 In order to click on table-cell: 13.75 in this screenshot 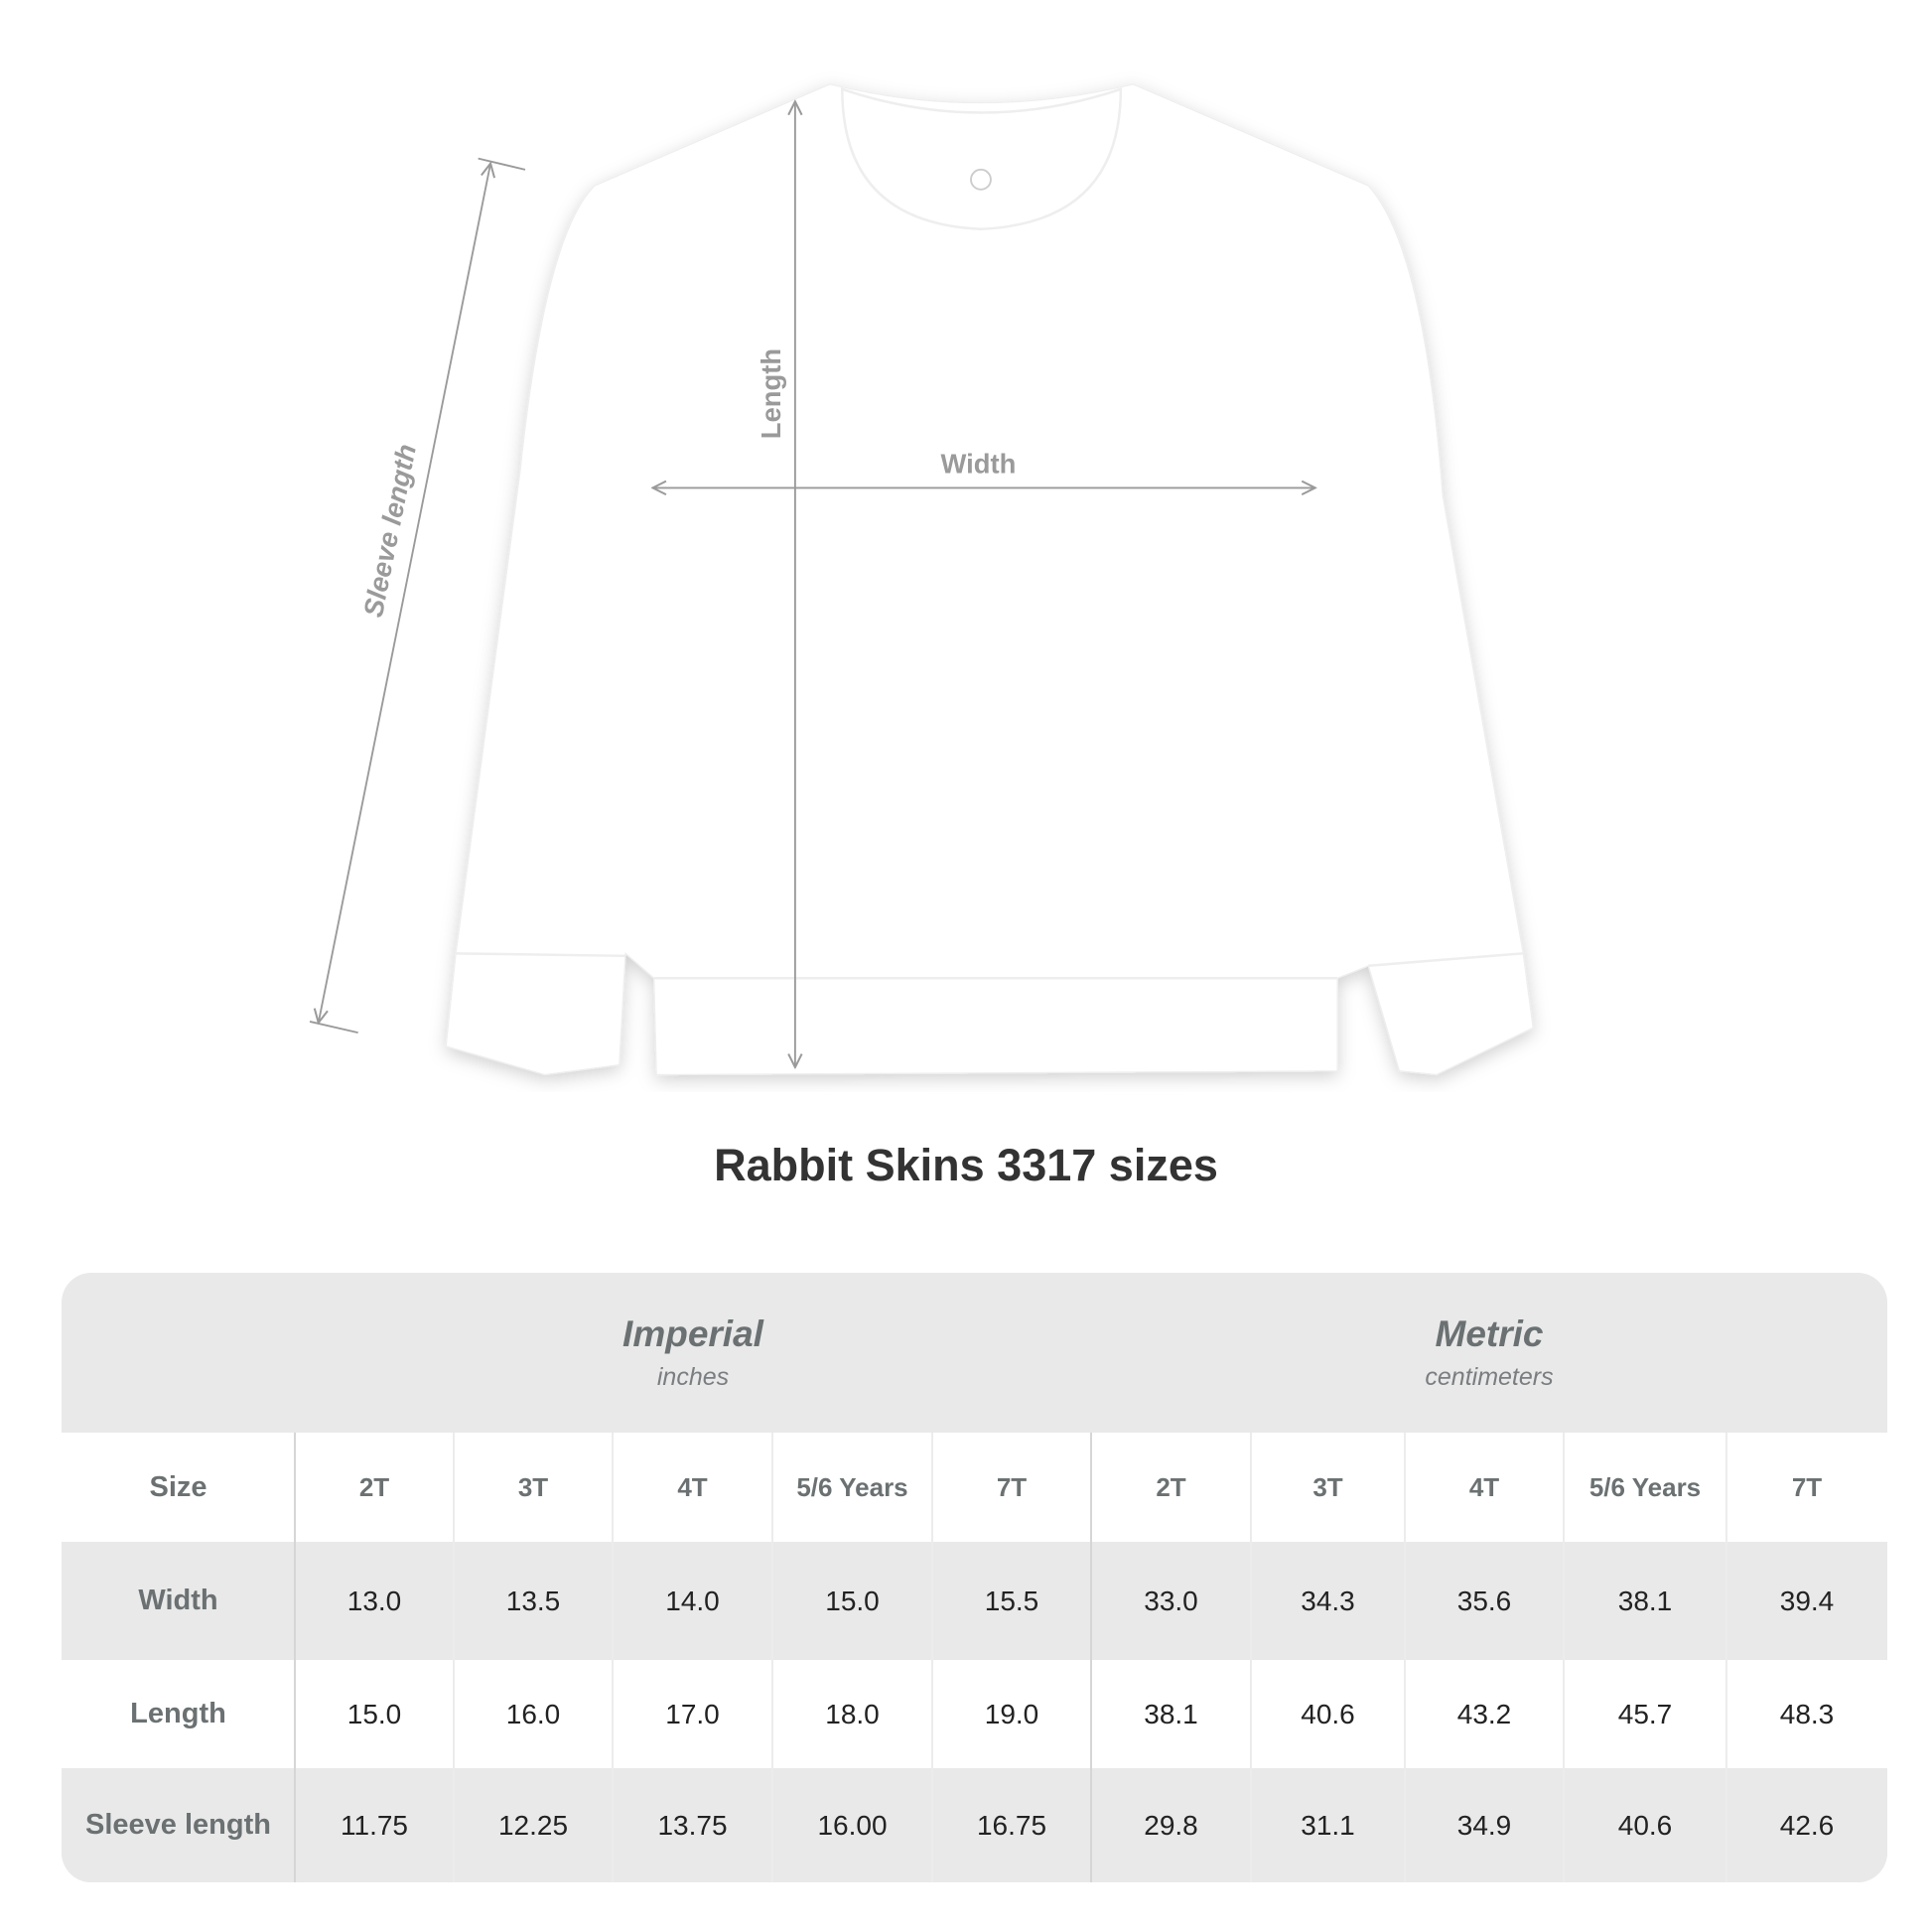, I will do `click(692, 1825)`.